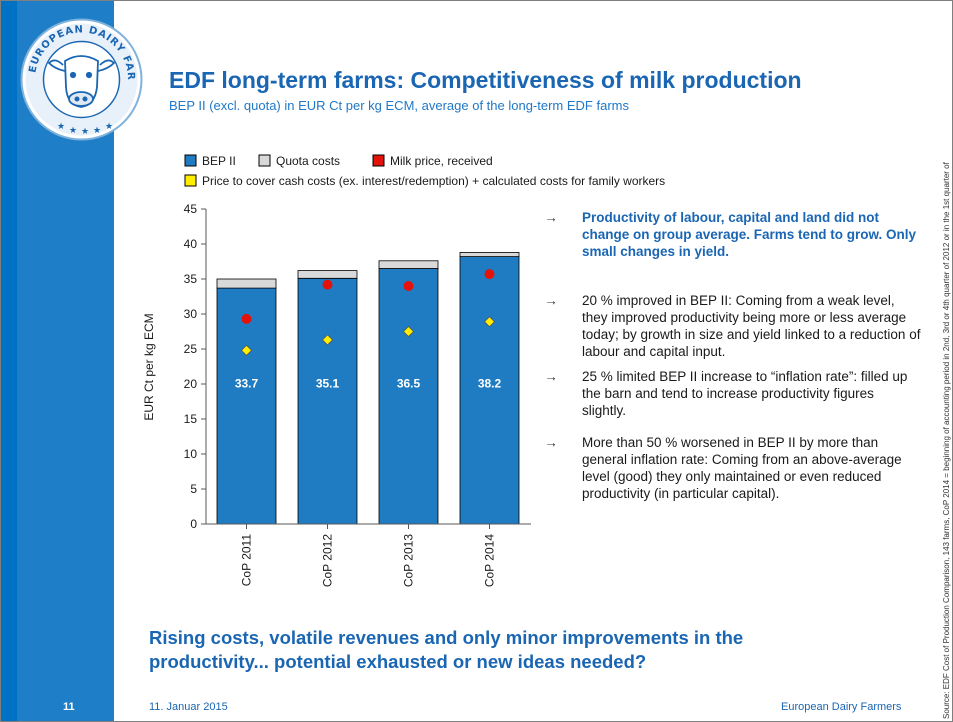 This screenshot has width=953, height=722. I want to click on y-tick-label: 30, so click(191, 314).